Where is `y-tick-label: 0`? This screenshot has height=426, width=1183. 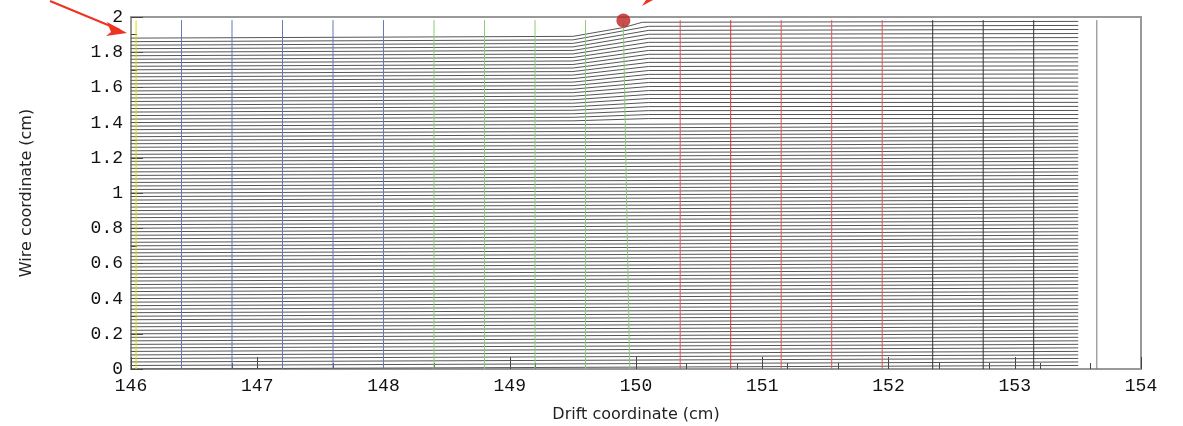
y-tick-label: 0 is located at coordinates (117, 369).